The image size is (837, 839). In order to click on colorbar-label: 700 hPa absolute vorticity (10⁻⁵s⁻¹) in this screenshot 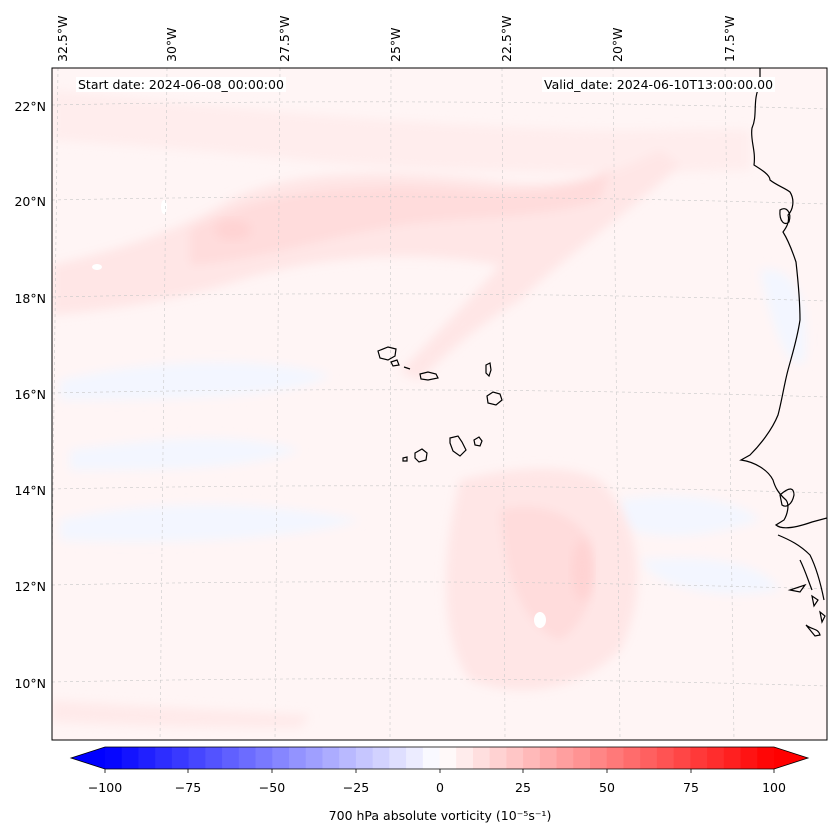, I will do `click(440, 815)`.